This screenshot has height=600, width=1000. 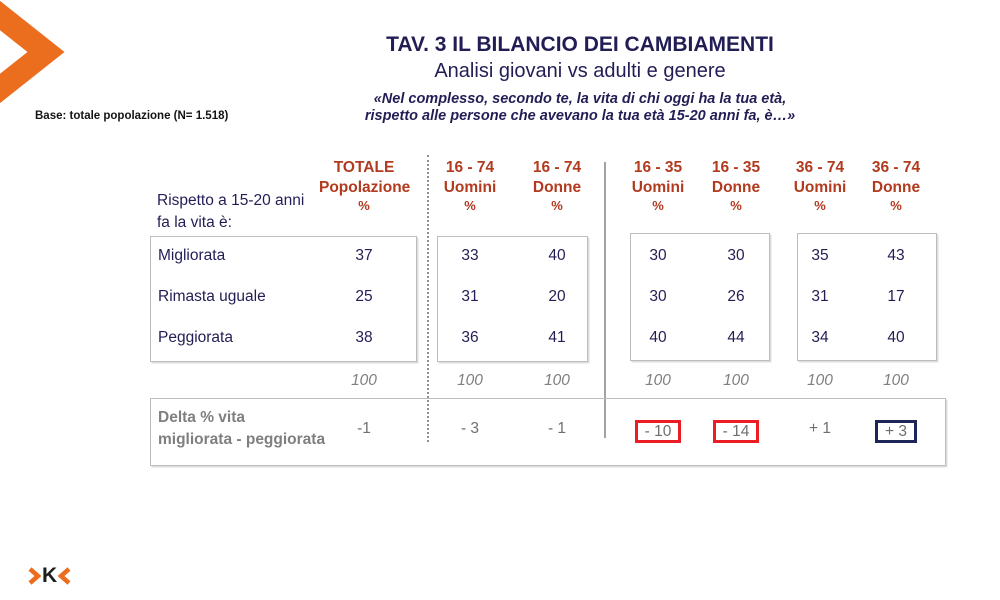 I want to click on k-logo: K, so click(x=49, y=576).